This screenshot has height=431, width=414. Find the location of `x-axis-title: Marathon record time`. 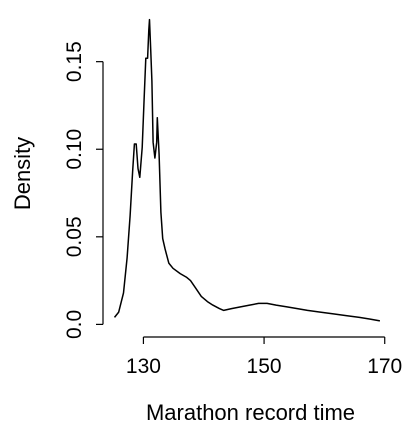

x-axis-title: Marathon record time is located at coordinates (250, 412).